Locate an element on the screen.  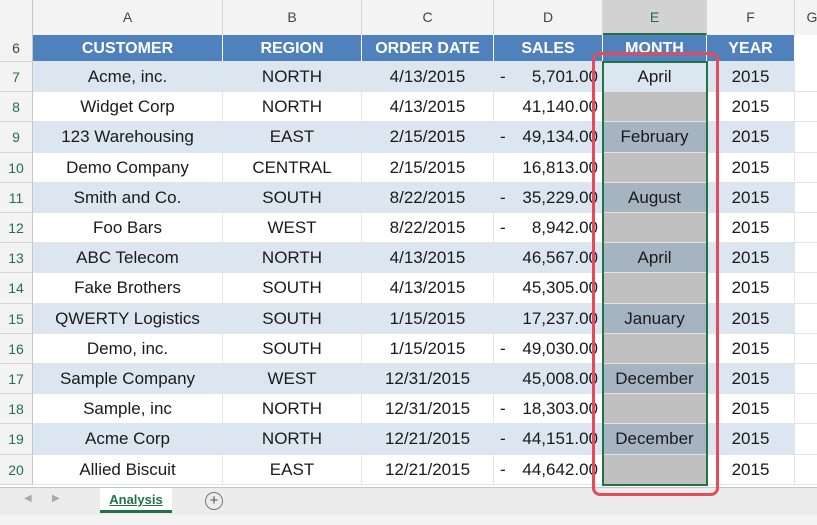
column-header-b: B is located at coordinates (292, 17).